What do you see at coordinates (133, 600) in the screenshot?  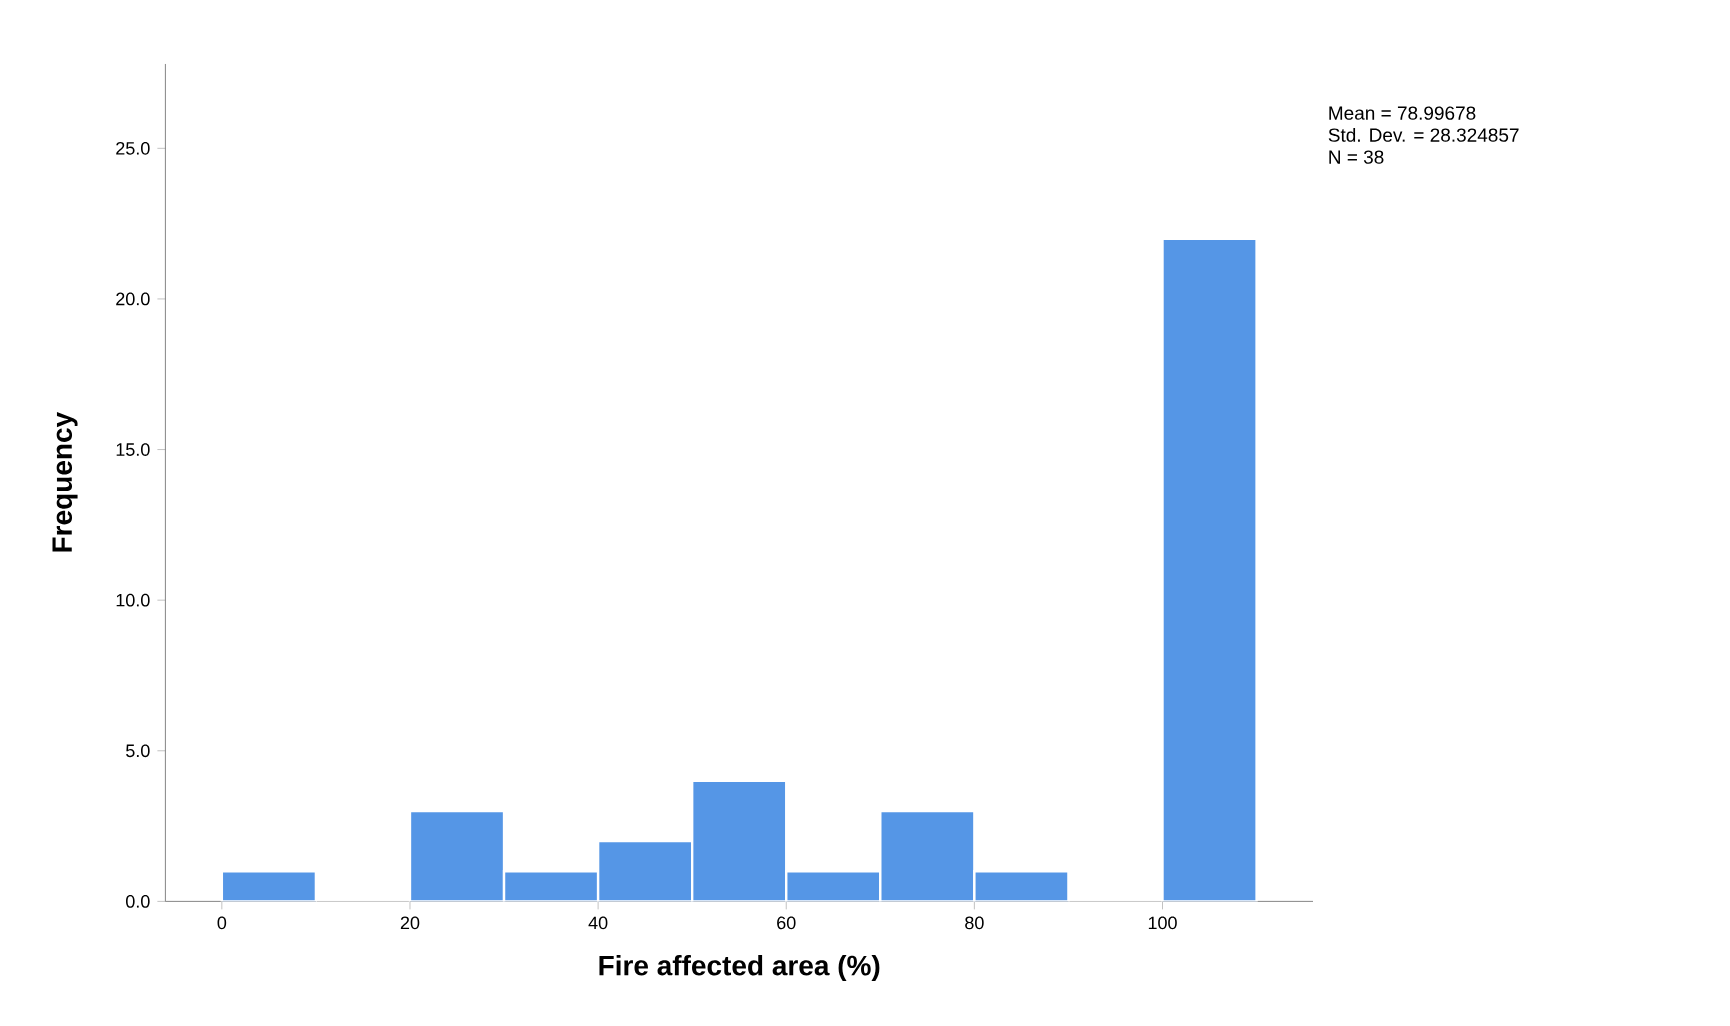 I see `y-tick-label: 10.0` at bounding box center [133, 600].